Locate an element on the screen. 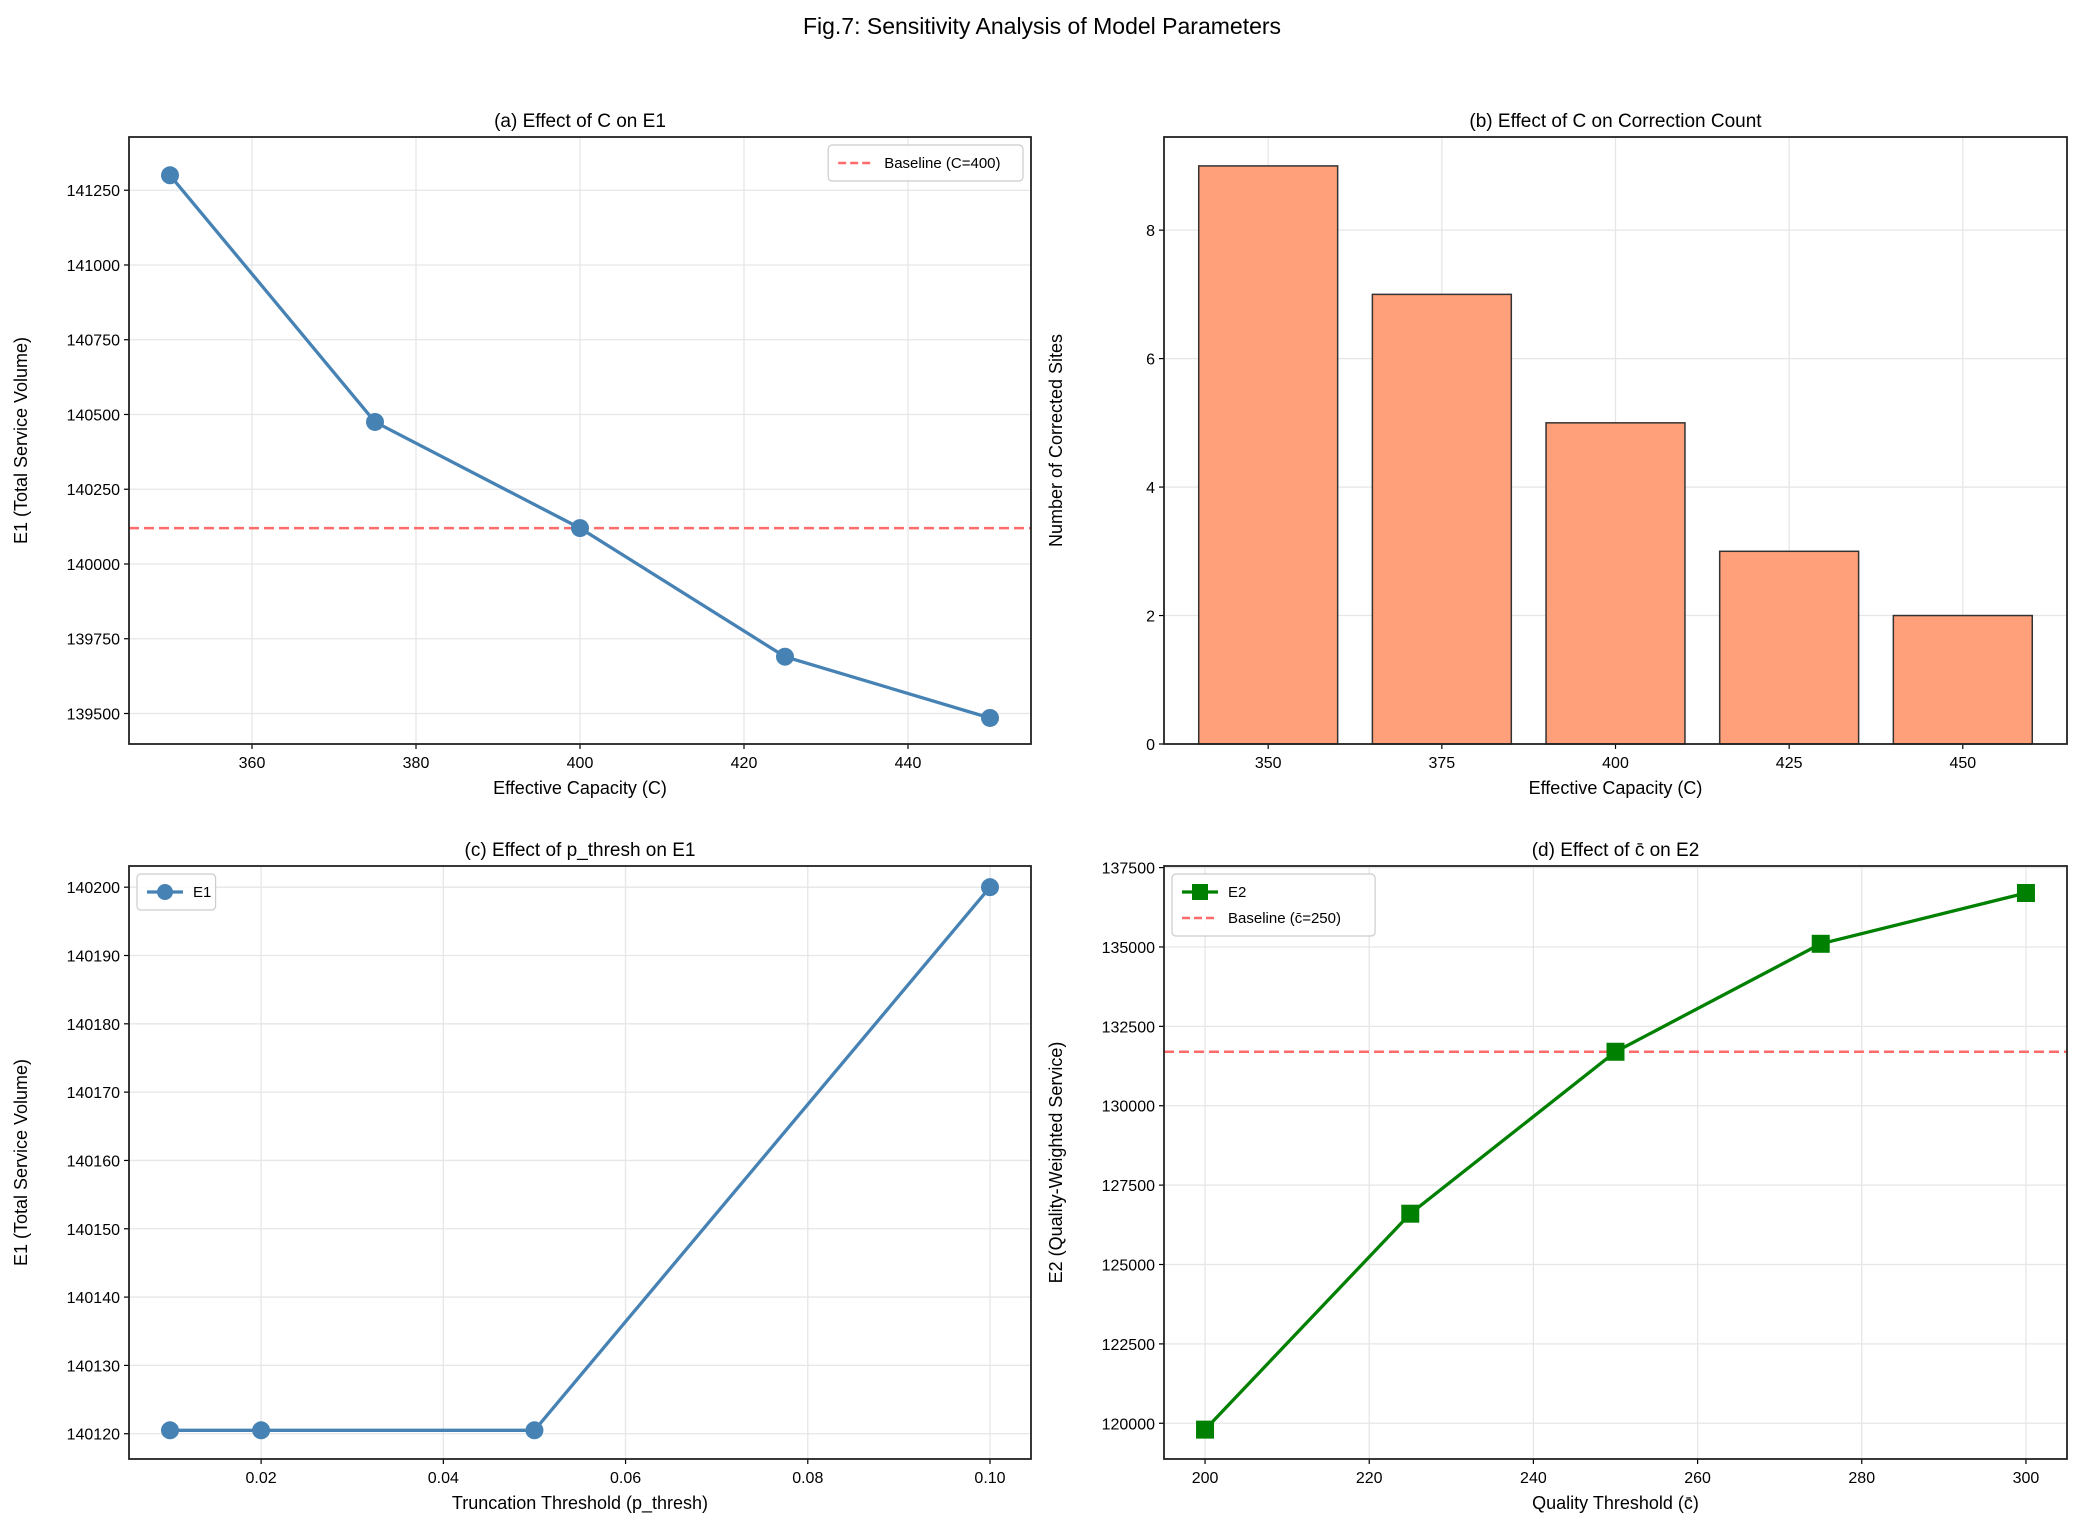  y-tick-label: 140200 is located at coordinates (93, 888).